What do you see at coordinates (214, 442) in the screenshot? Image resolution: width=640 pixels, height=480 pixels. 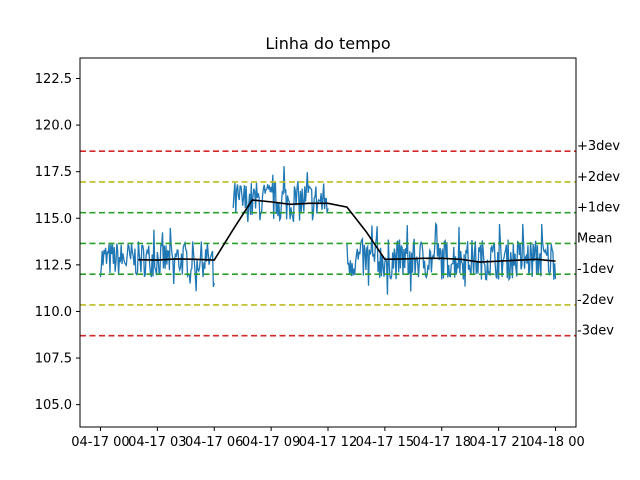 I see `x-tick-label: 04-17 06` at bounding box center [214, 442].